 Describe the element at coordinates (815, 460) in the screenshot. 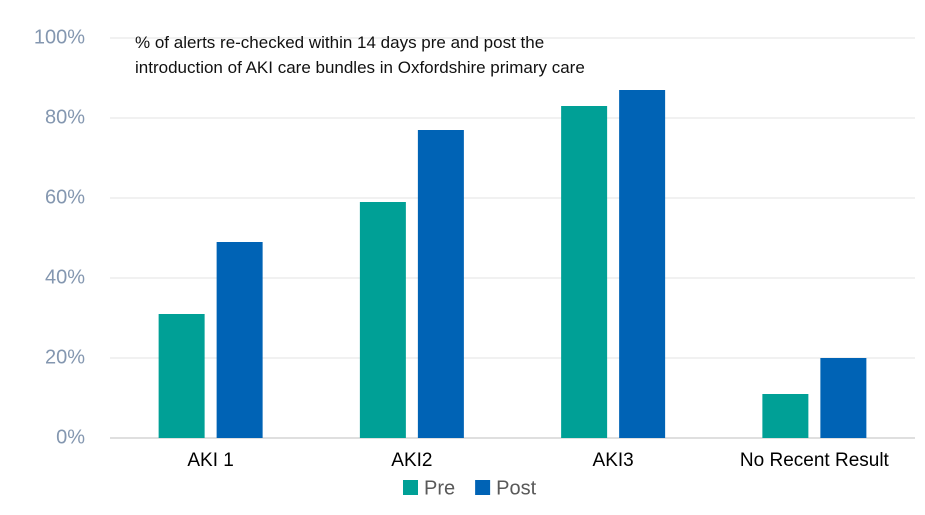

I see `x-tick-label: No Recent Result` at that location.